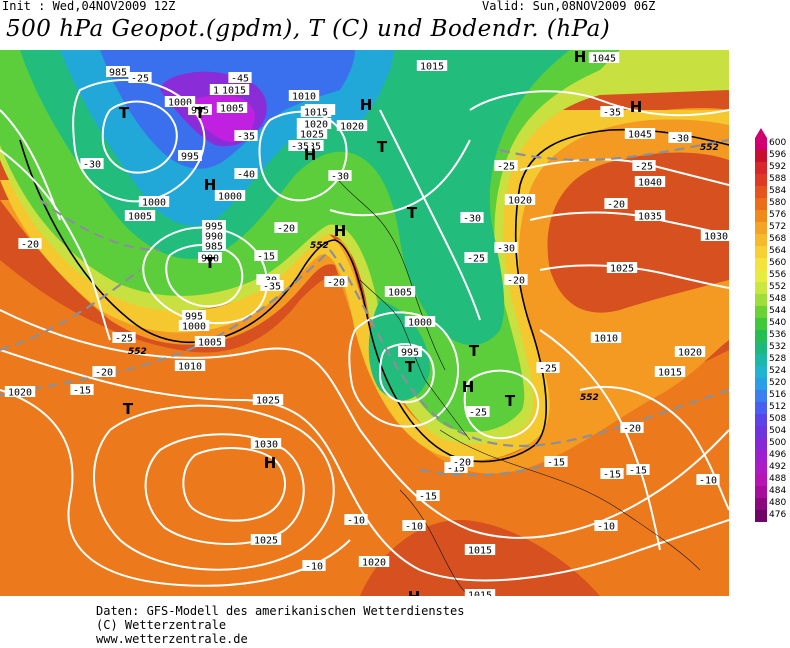  What do you see at coordinates (778, 407) in the screenshot?
I see `colorbar-label: 512` at bounding box center [778, 407].